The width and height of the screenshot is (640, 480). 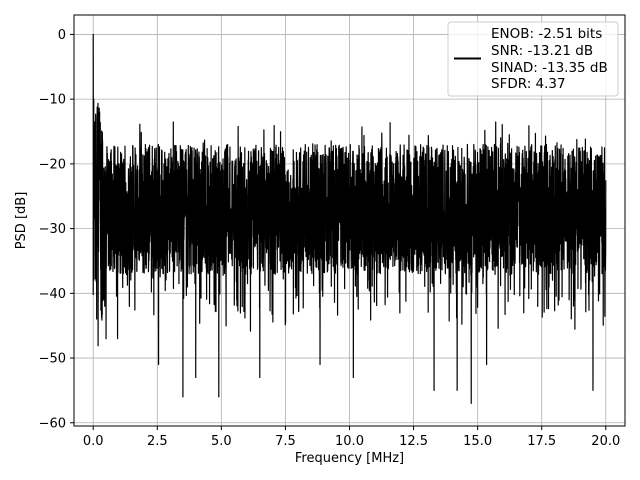 I want to click on legend-line-enob: ENOB: -2.51 bits, so click(x=546, y=34).